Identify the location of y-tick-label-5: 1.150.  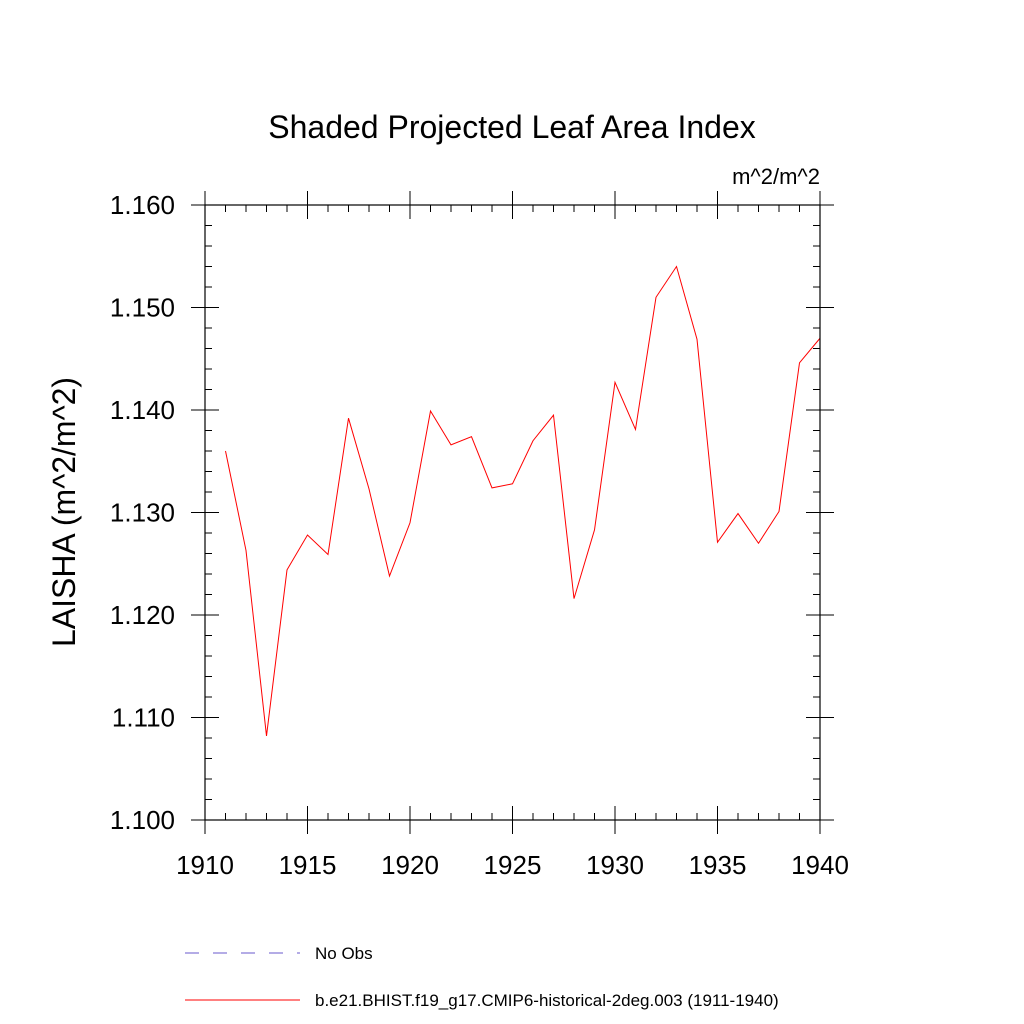
(142, 308).